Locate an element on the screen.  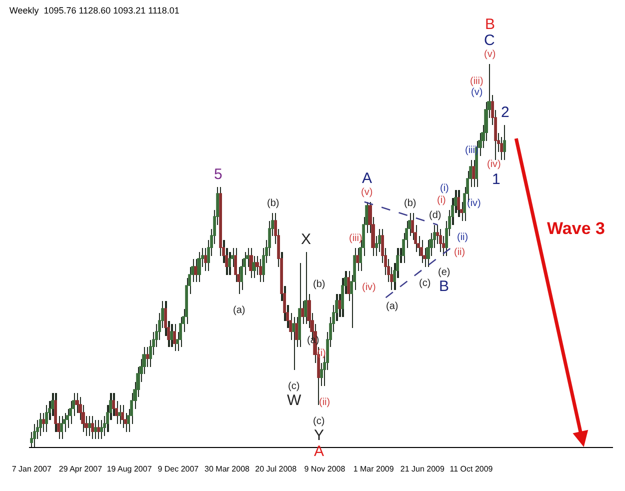
x-tick-label: 20 Jul 2008 is located at coordinates (276, 469).